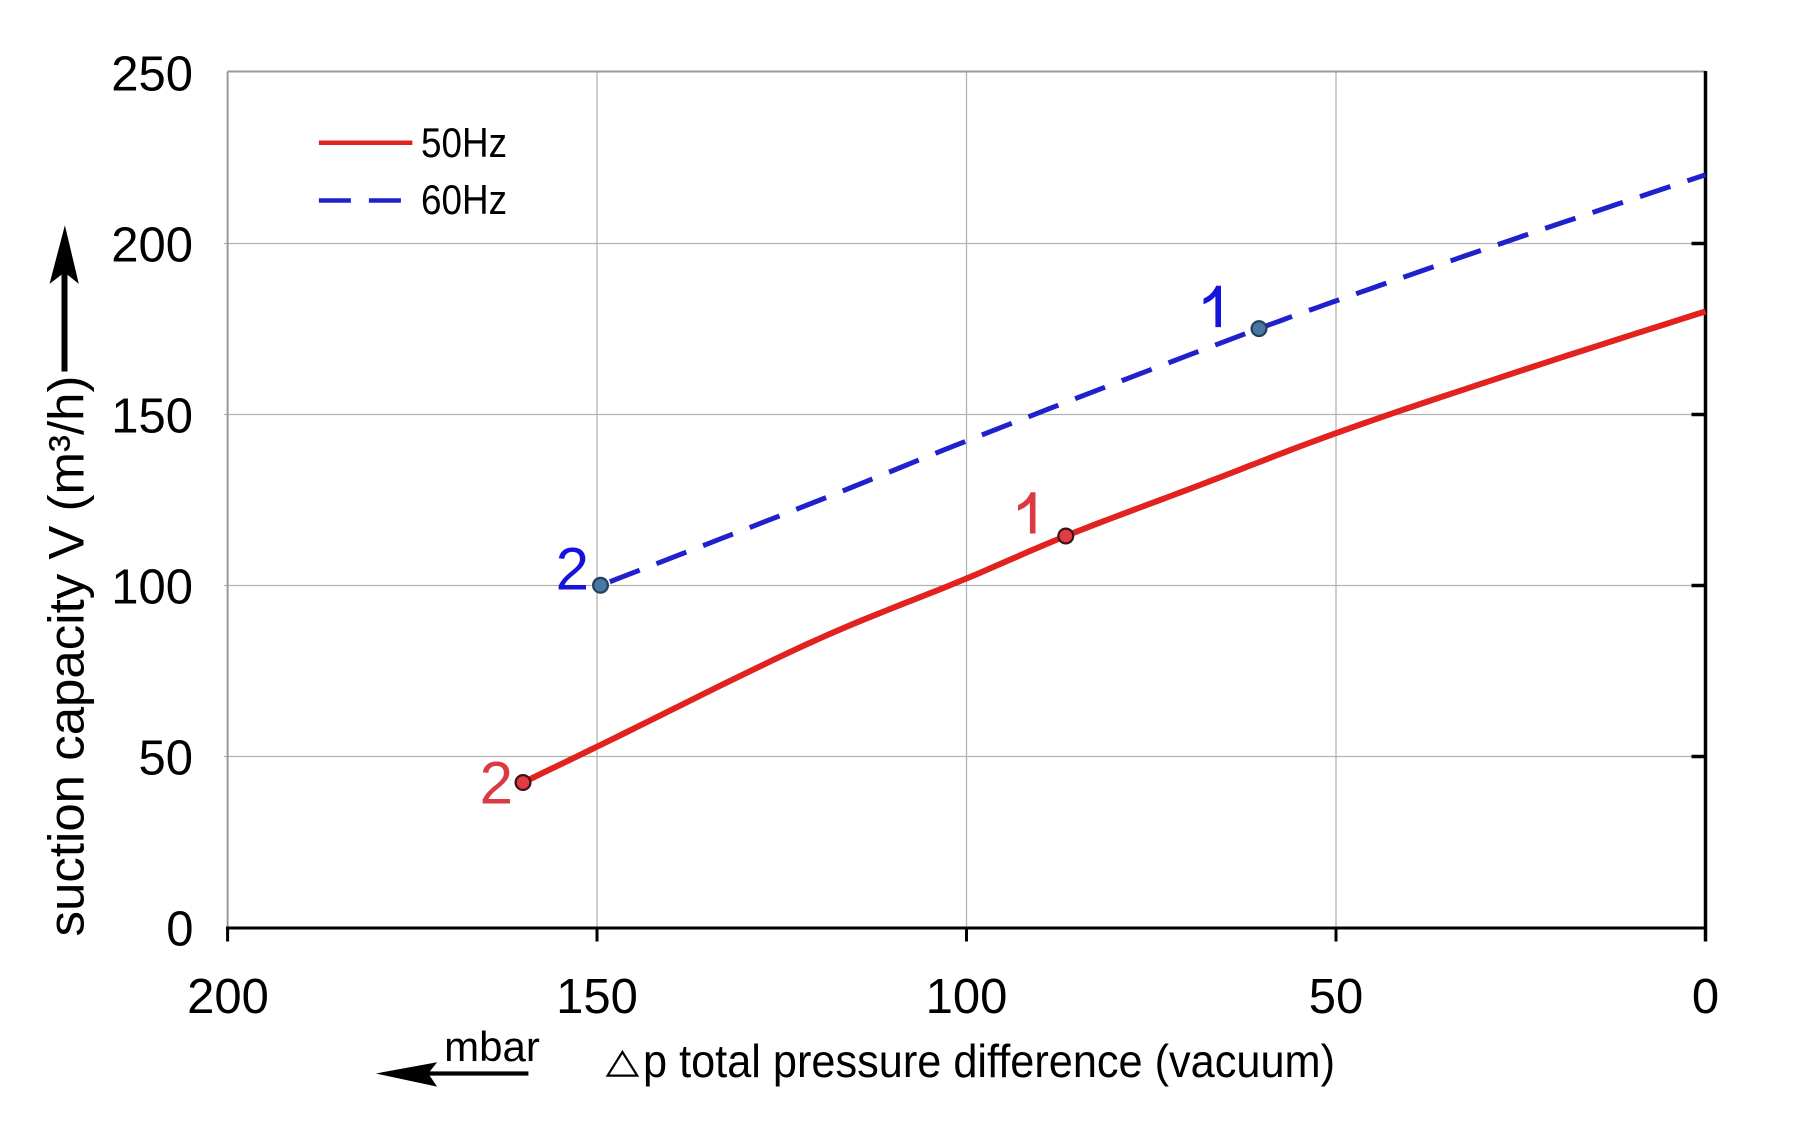  What do you see at coordinates (464, 142) in the screenshot?
I see `svg-text: 50Hz` at bounding box center [464, 142].